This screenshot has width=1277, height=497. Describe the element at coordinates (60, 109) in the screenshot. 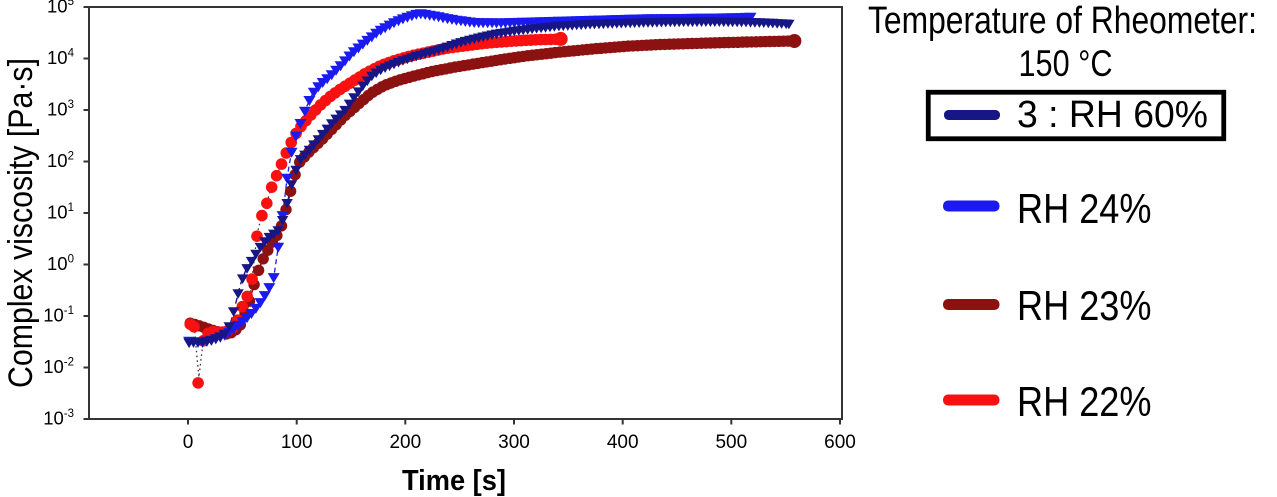

I see `svg-text: 10³` at that location.